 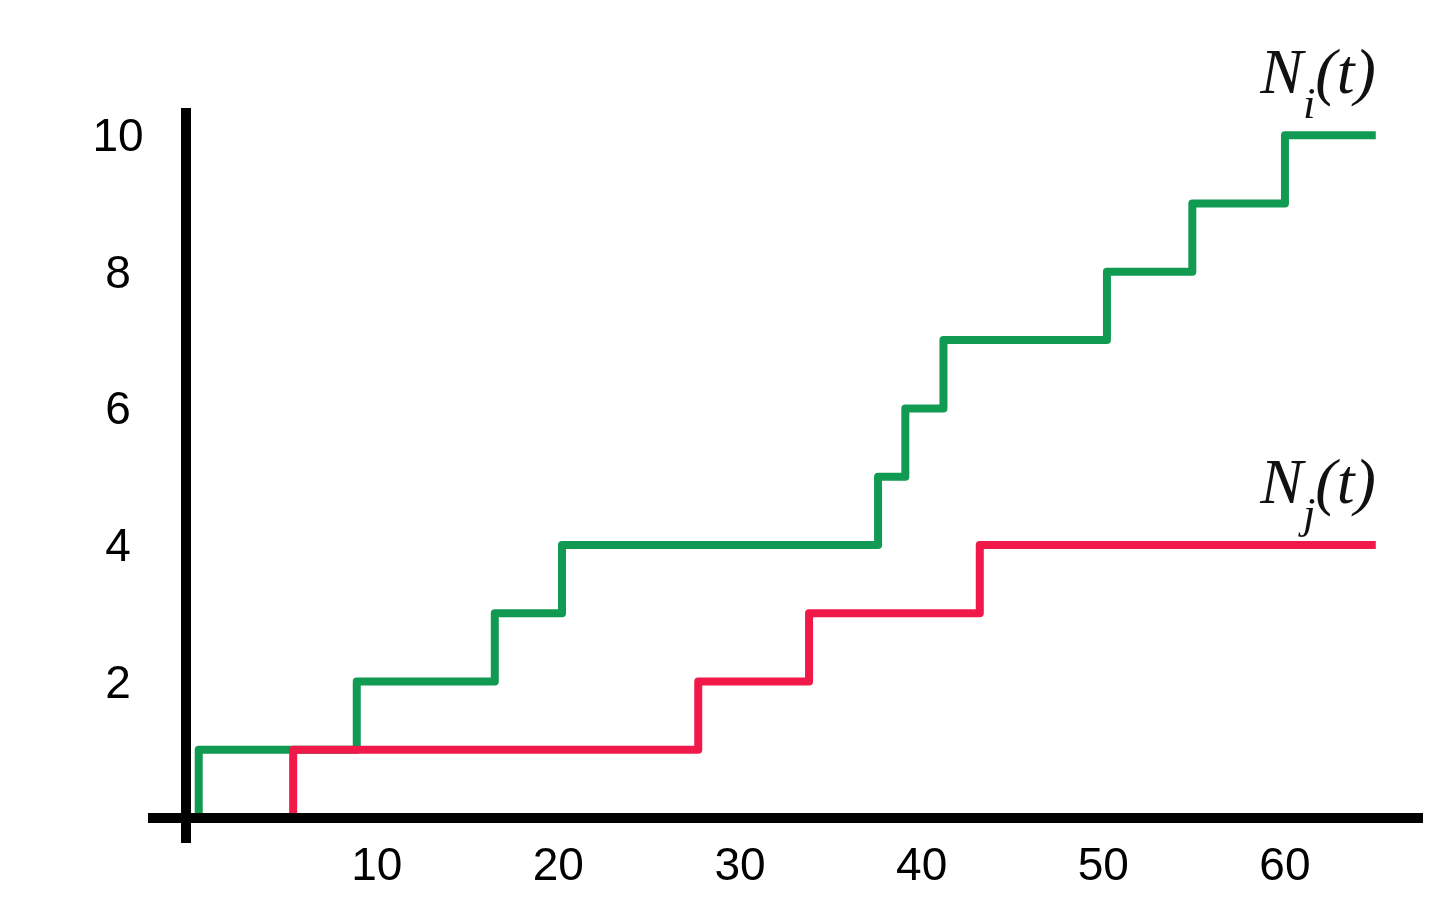 I want to click on series-label: N$_{j}$(t), so click(x=1317, y=491).